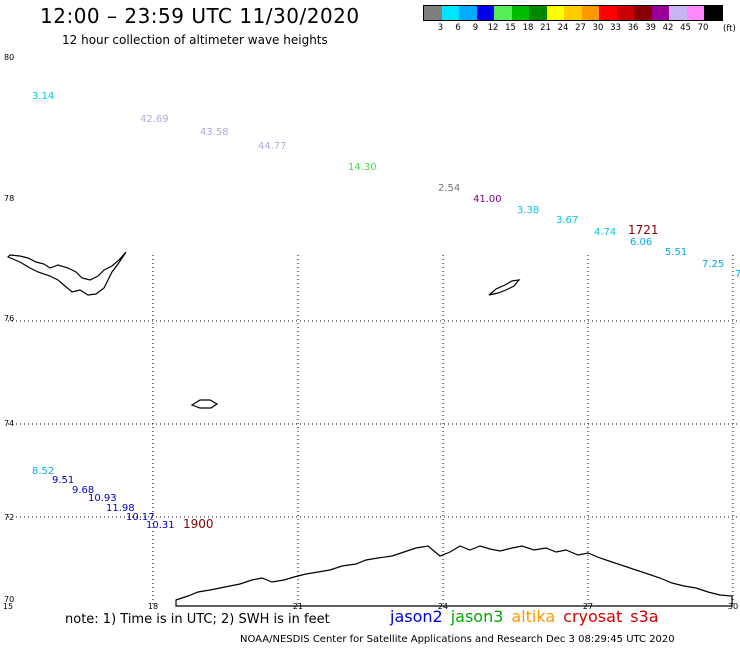 The width and height of the screenshot is (740, 650). Describe the element at coordinates (644, 616) in the screenshot. I see `satellite-s3a: s3a` at that location.